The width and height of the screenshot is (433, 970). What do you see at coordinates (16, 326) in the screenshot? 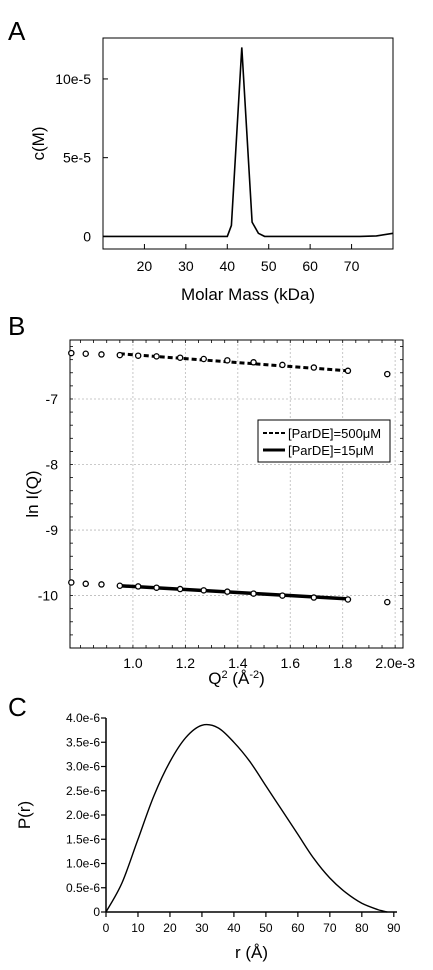
I see `panel-label-b: B` at bounding box center [16, 326].